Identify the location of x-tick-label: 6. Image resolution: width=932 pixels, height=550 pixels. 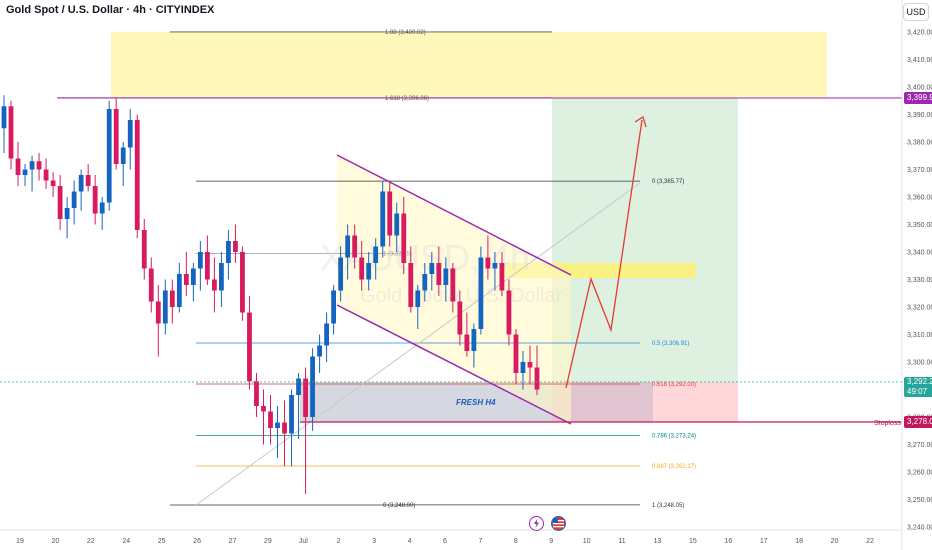
(445, 541).